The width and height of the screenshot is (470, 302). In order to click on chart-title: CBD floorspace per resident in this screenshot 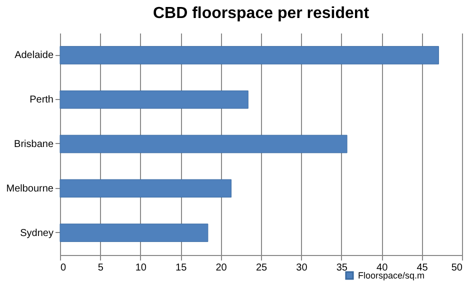, I will do `click(261, 13)`.